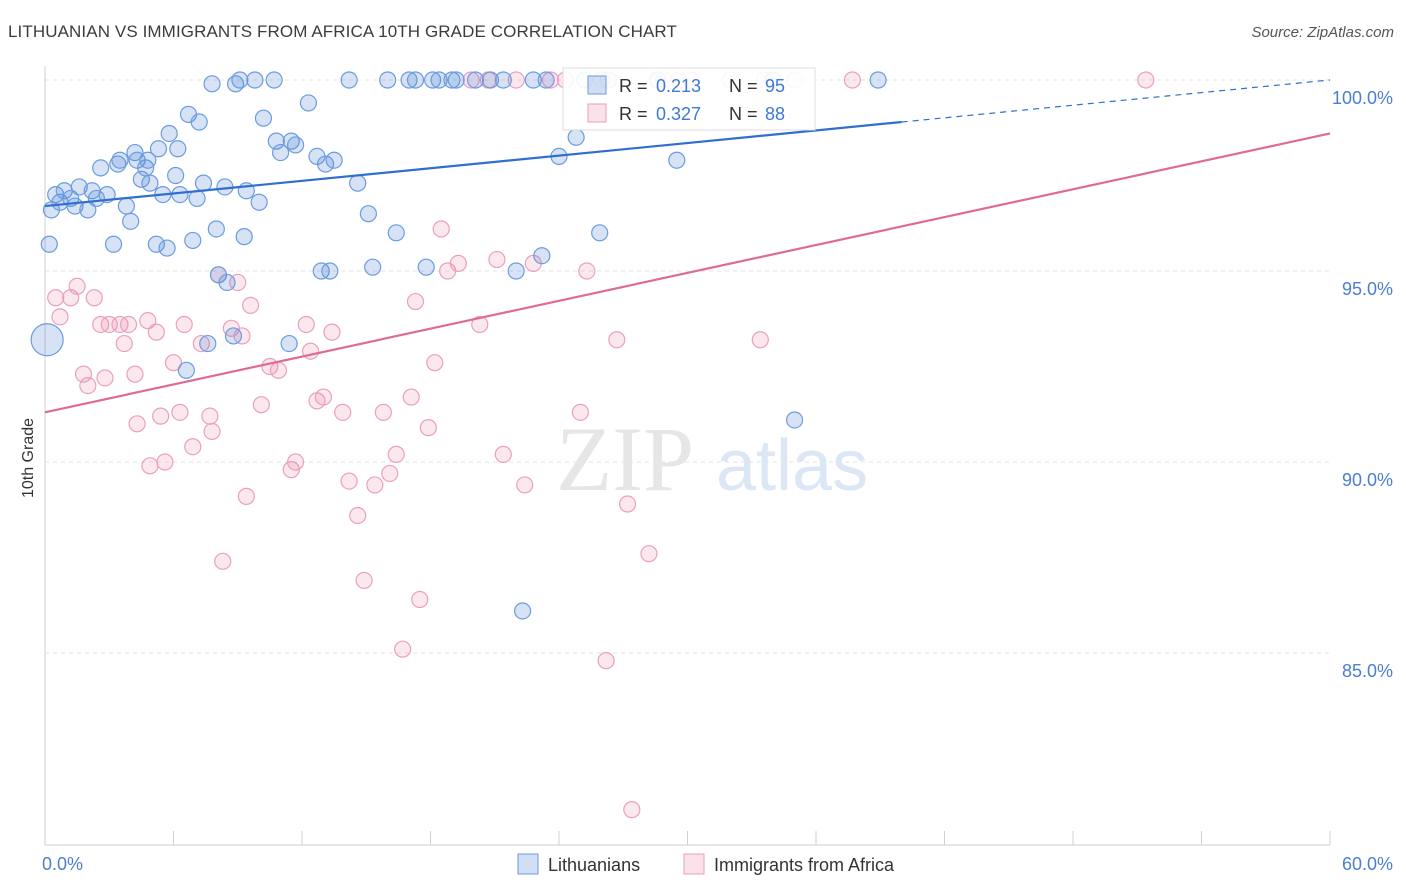 The height and width of the screenshot is (892, 1406). Describe the element at coordinates (594, 865) in the screenshot. I see `legend-label-lithuanians: Lithuanians` at that location.